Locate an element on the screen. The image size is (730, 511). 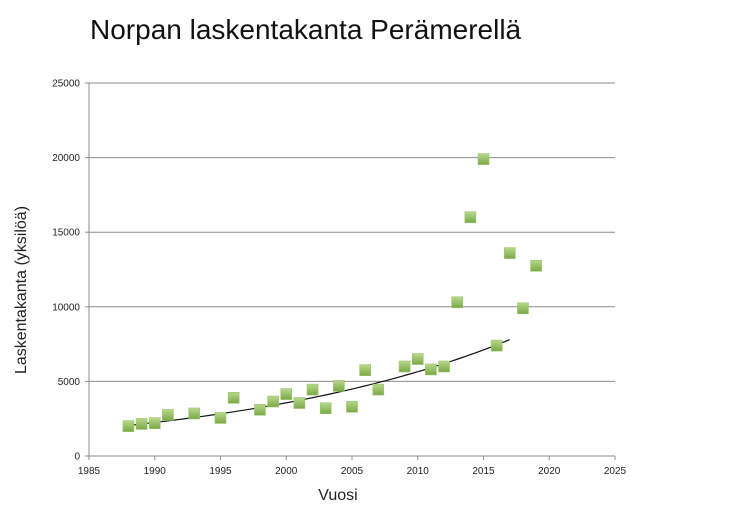
x-tick-label: 2025 is located at coordinates (615, 471).